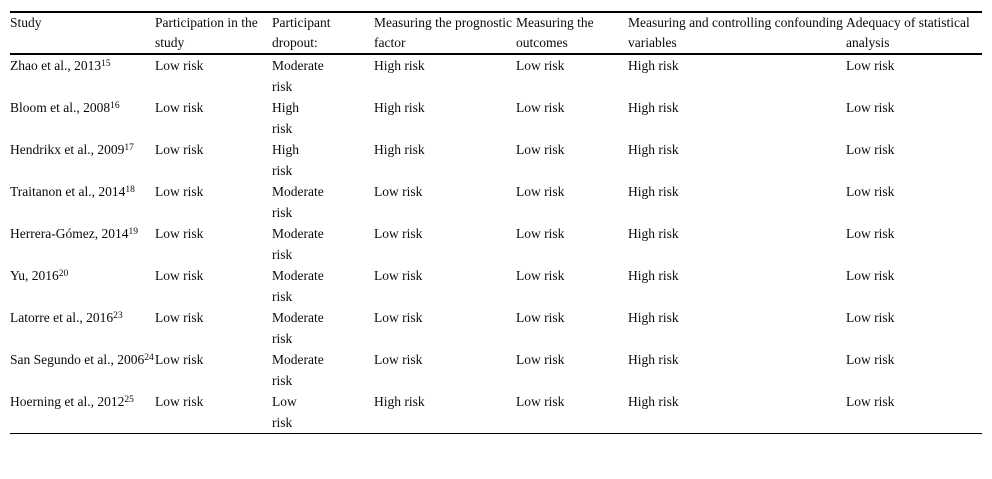  What do you see at coordinates (115, 105) in the screenshot?
I see `reference-superscript: 16` at bounding box center [115, 105].